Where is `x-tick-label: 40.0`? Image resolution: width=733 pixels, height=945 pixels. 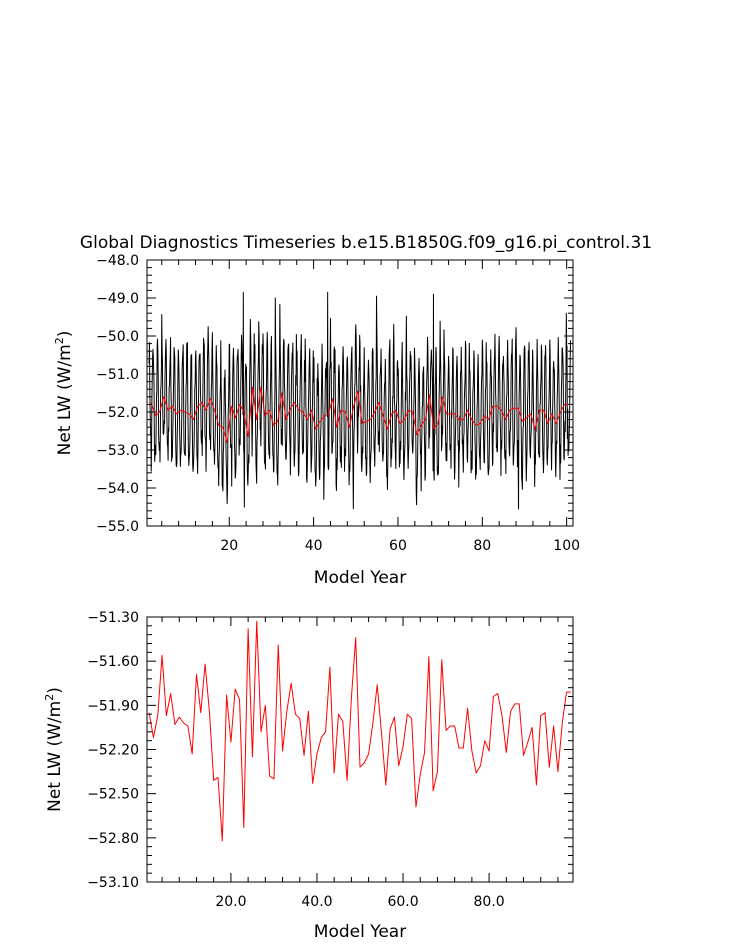
x-tick-label: 40.0 is located at coordinates (316, 902).